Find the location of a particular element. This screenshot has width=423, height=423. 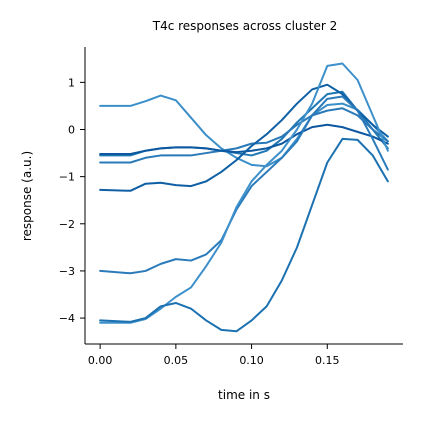

x-tick-label: 0.00 is located at coordinates (100, 360).